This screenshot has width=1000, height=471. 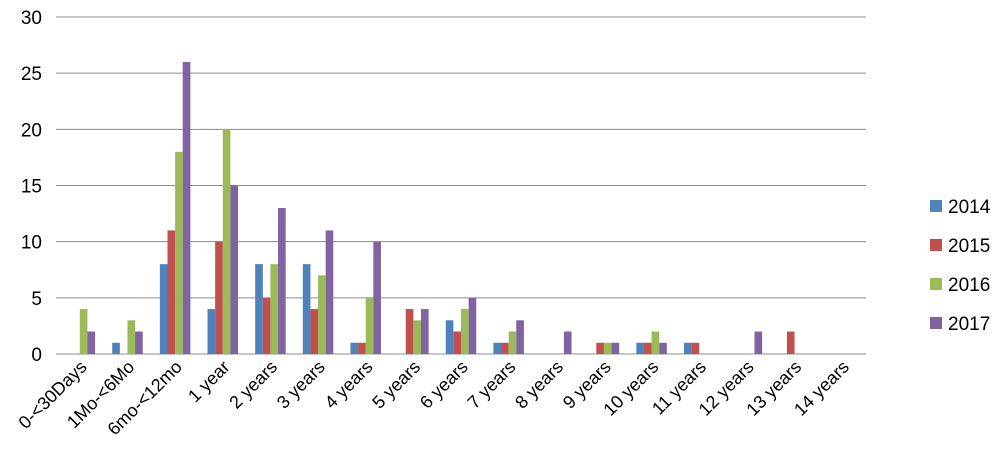 I want to click on y-tick-label: 0, so click(x=36, y=355).